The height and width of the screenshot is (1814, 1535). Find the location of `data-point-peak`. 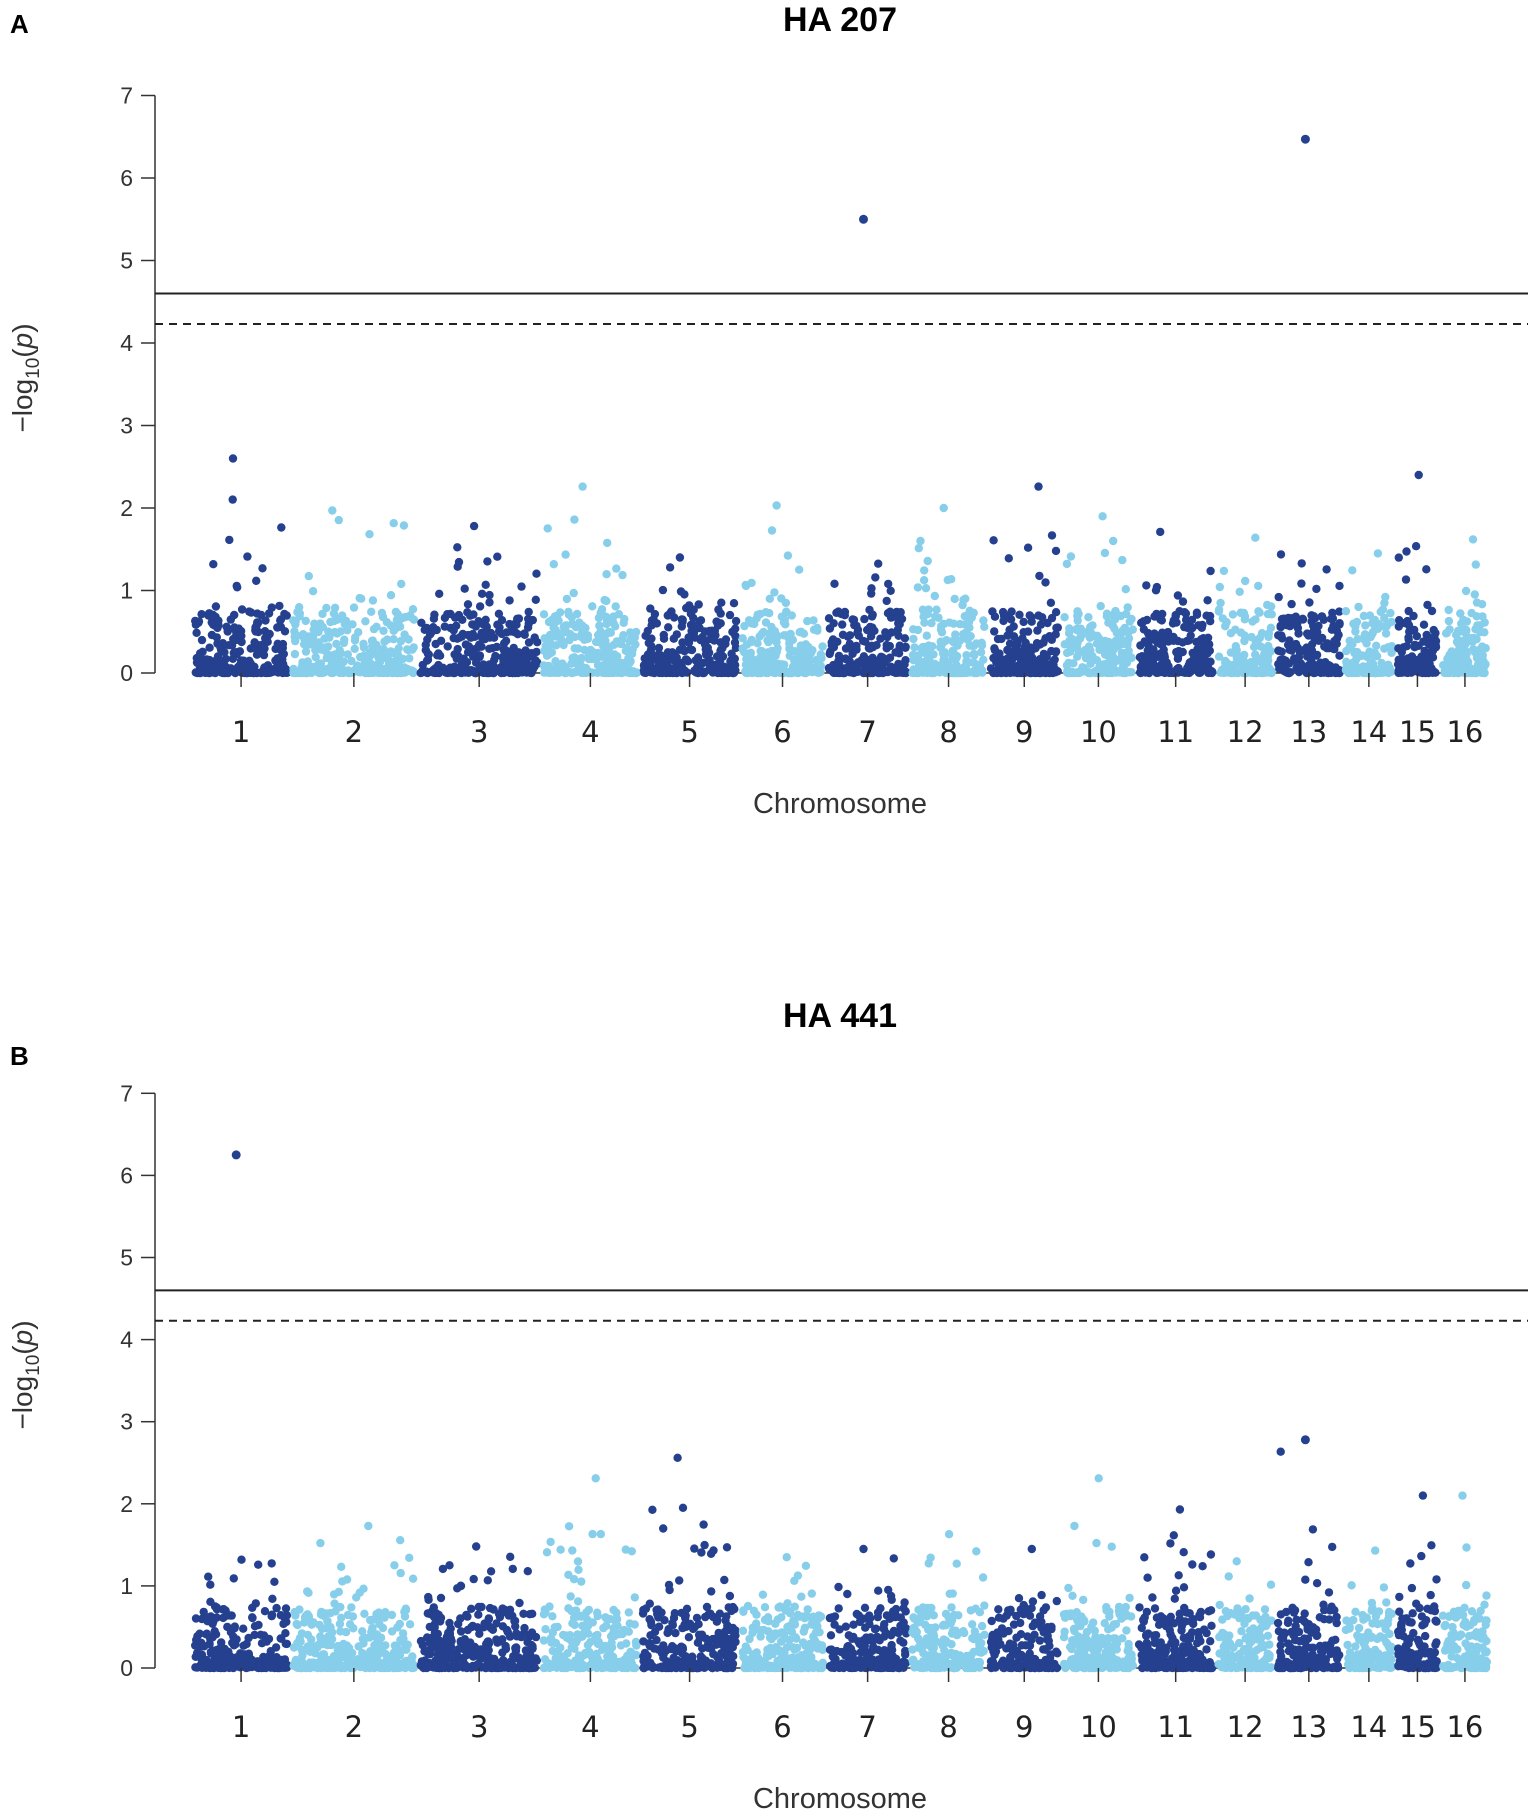

data-point-peak is located at coordinates (677, 1458).